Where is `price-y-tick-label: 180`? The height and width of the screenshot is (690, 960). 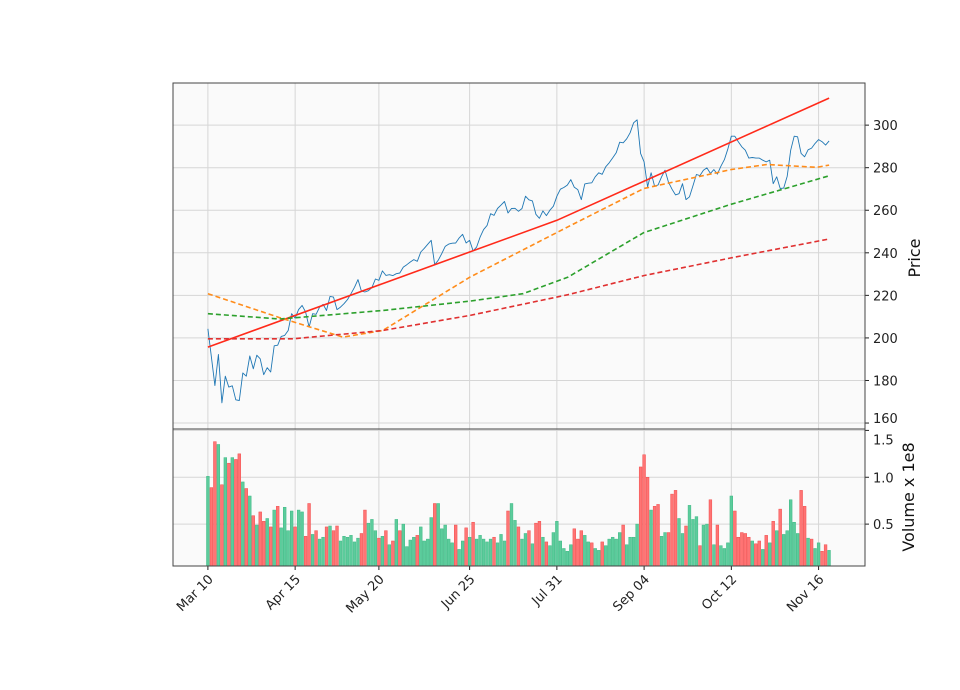
price-y-tick-label: 180 is located at coordinates (885, 381).